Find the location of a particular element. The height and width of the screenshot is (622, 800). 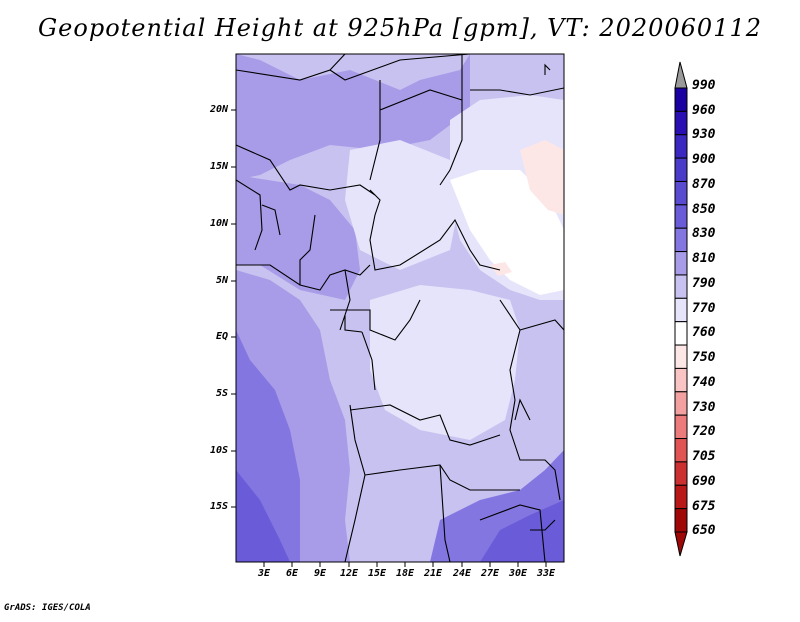

lon-label: 6E is located at coordinates (292, 573).